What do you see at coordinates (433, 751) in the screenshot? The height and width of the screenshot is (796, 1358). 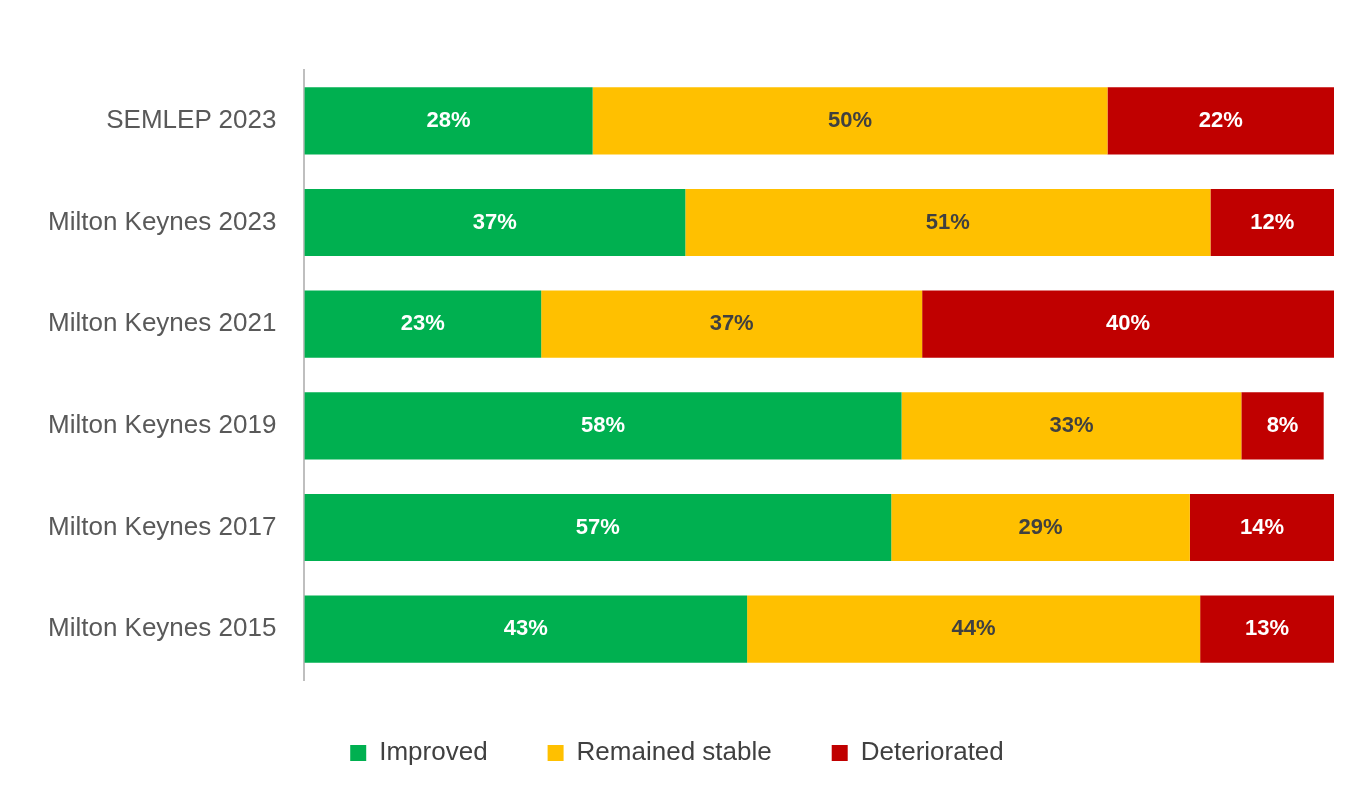 I see `legend-label: Improved` at bounding box center [433, 751].